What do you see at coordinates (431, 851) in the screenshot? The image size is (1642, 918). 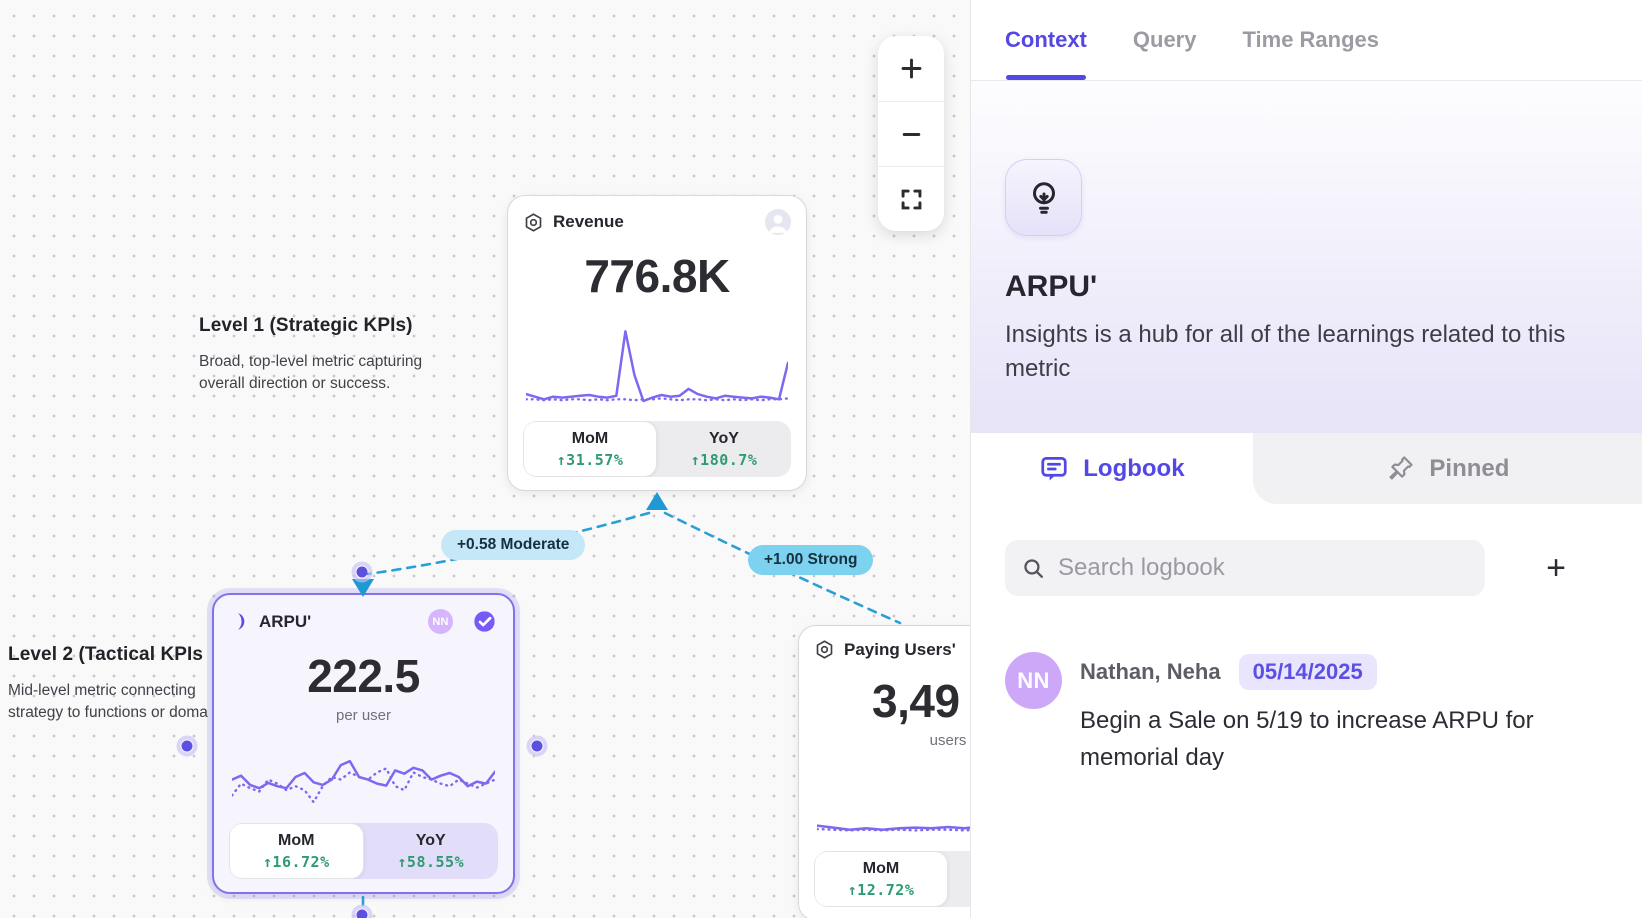 I see `yoy-stat: YoY ↑58.55%` at bounding box center [431, 851].